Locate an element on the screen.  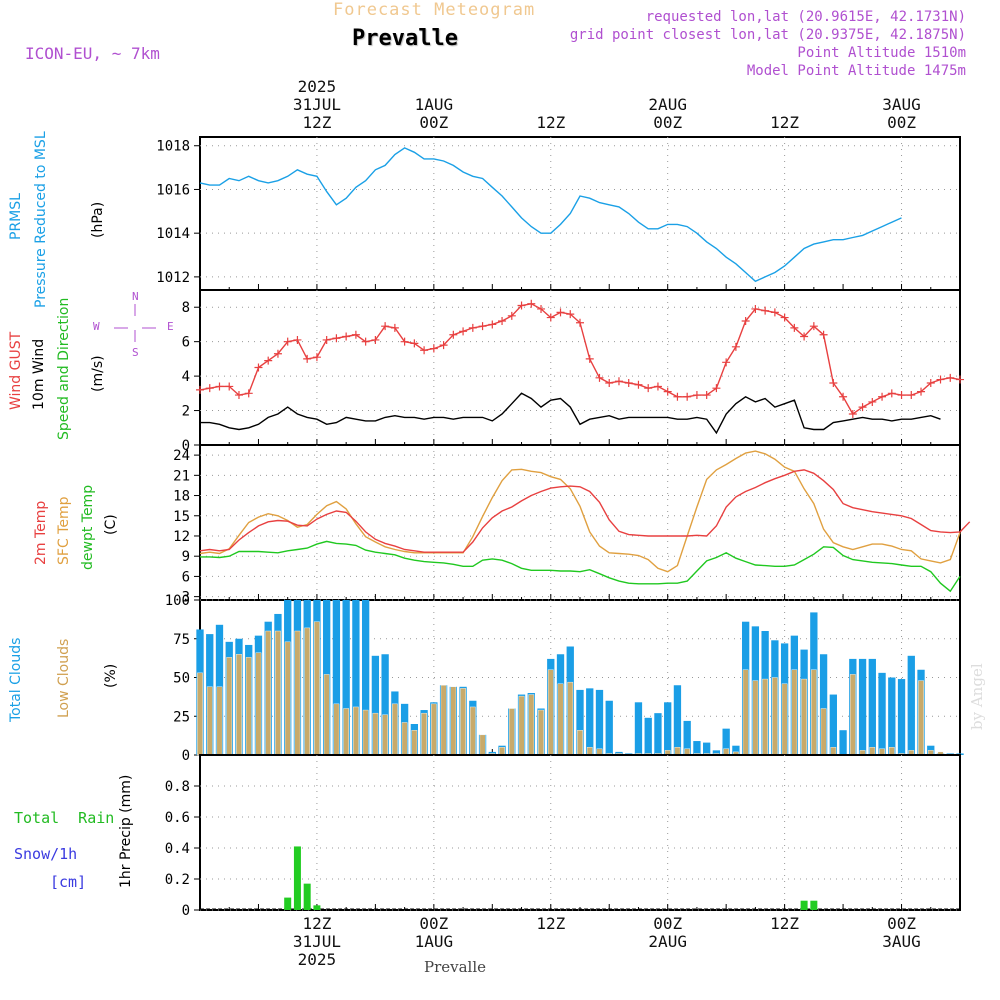
wind-label-1: Wind GUST is located at coordinates (16, 370).